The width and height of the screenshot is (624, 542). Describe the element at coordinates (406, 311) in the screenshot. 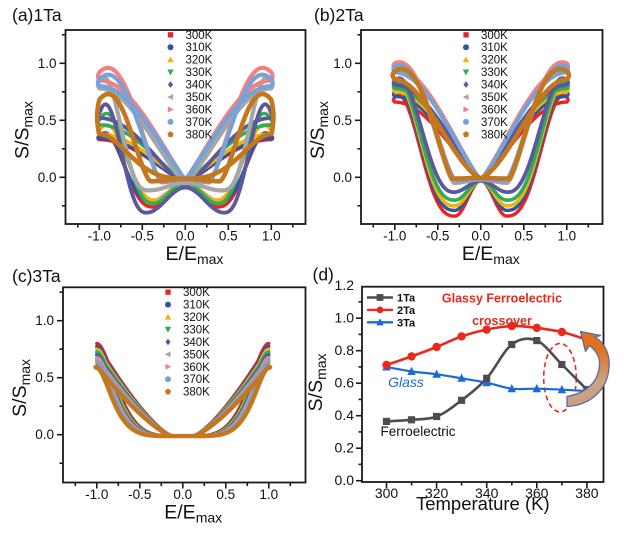

I see `svg-text: 2Ta` at that location.